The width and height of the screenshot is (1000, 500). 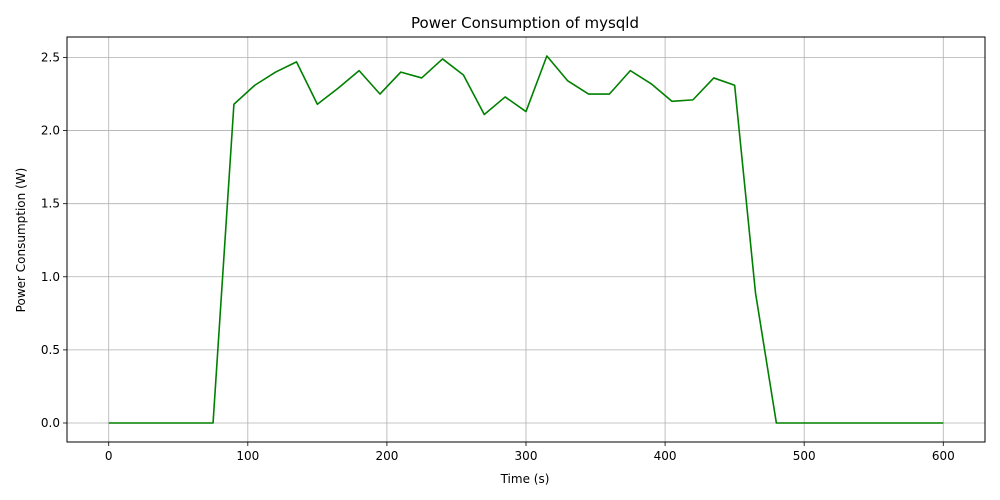 What do you see at coordinates (525, 23) in the screenshot?
I see `chart-title: Power Consumption of mysqld` at bounding box center [525, 23].